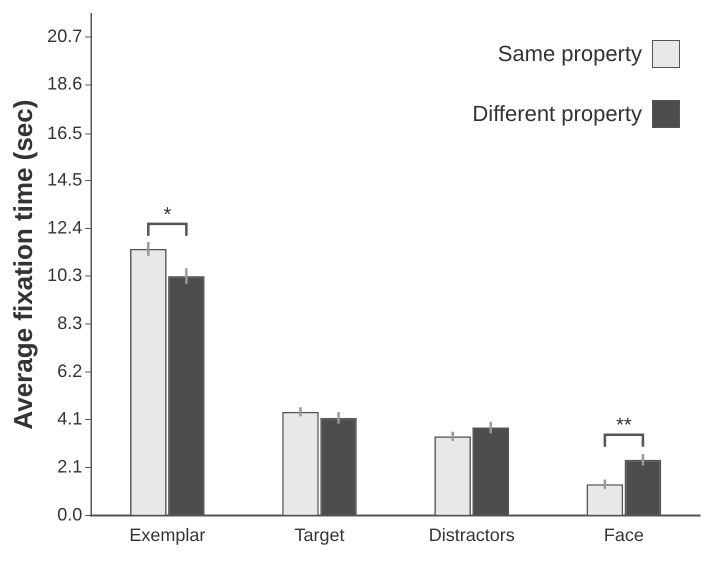  What do you see at coordinates (64, 84) in the screenshot?
I see `y-tick-label: 18.6` at bounding box center [64, 84].